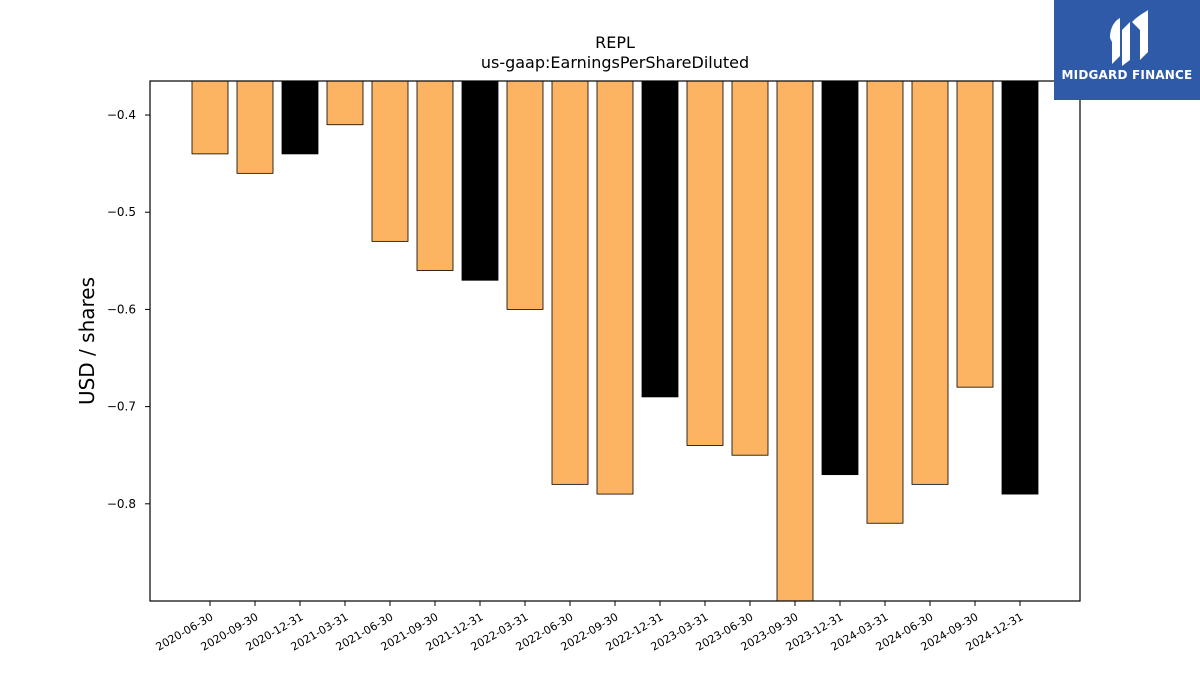 The width and height of the screenshot is (1200, 675). What do you see at coordinates (615, 62) in the screenshot?
I see `chart-subtitle: us-gaap:EarningsPerShareDiluted` at bounding box center [615, 62].